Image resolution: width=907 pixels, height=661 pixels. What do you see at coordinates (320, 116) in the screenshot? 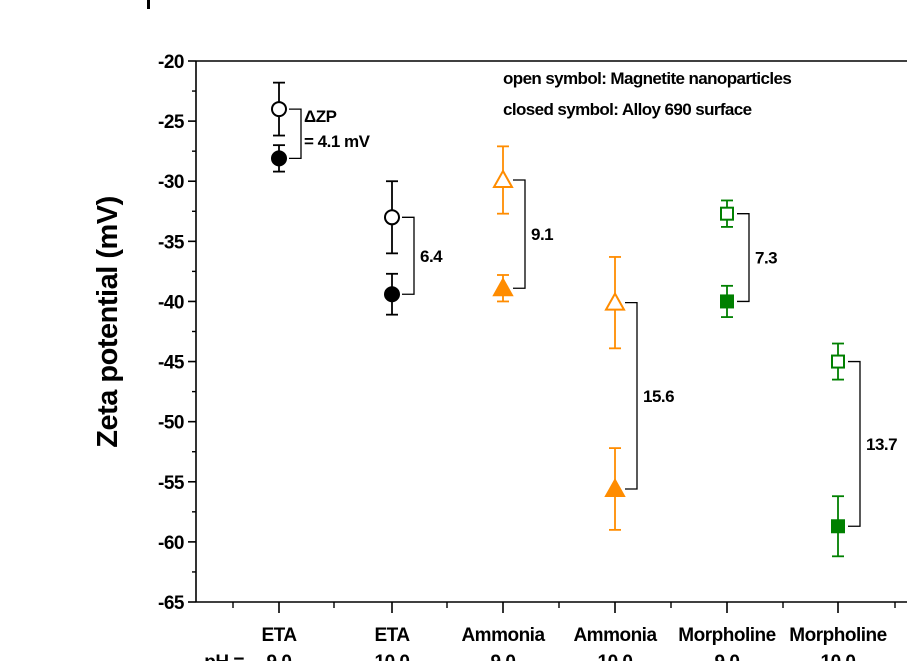
I see `difference-label: ΔZP` at bounding box center [320, 116].